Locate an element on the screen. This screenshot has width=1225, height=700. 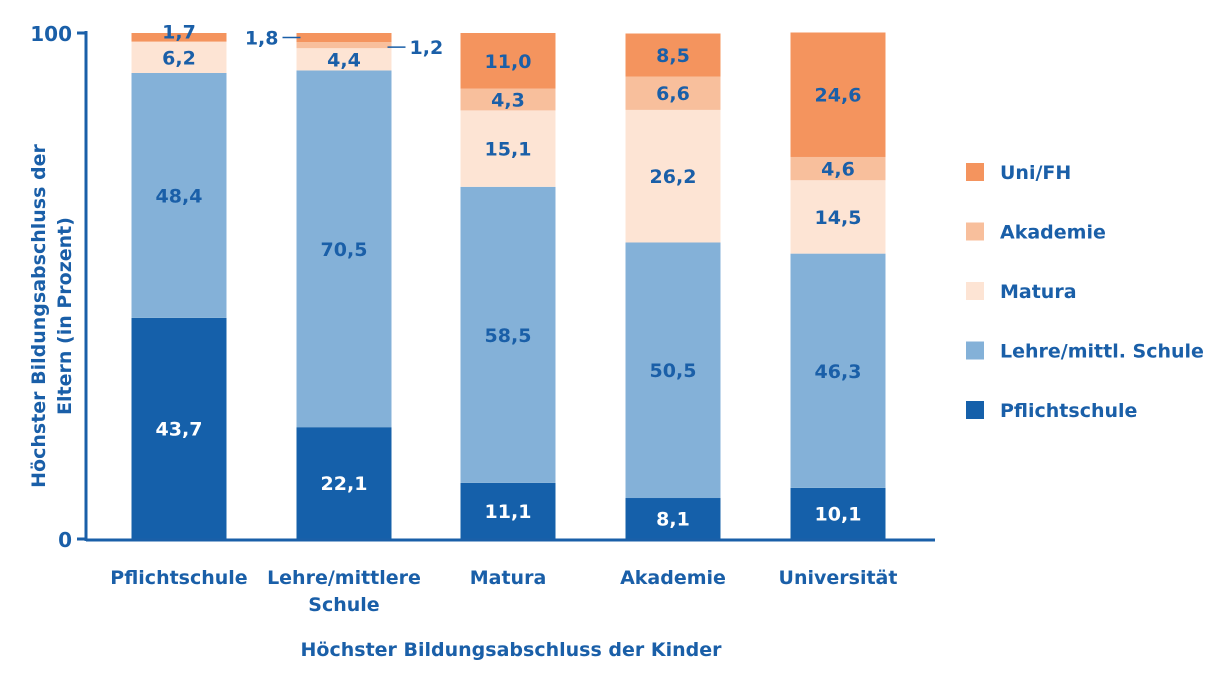
legend-label: Matura is located at coordinates (1038, 292).